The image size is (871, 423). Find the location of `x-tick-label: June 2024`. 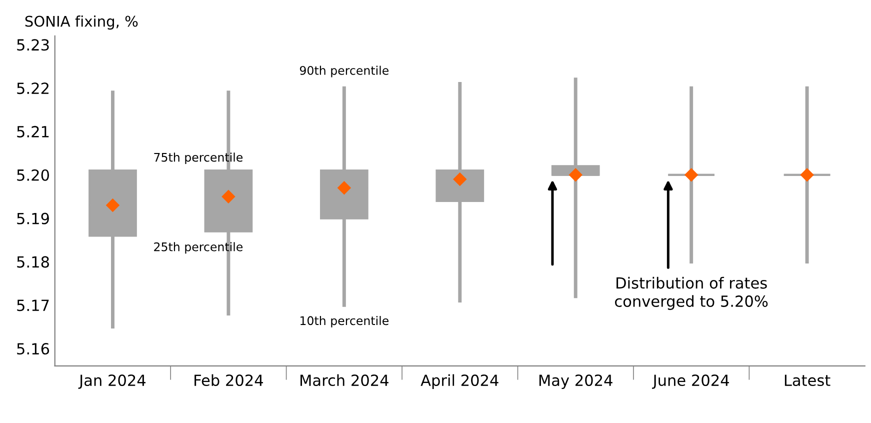

x-tick-label: June 2024 is located at coordinates (690, 381).